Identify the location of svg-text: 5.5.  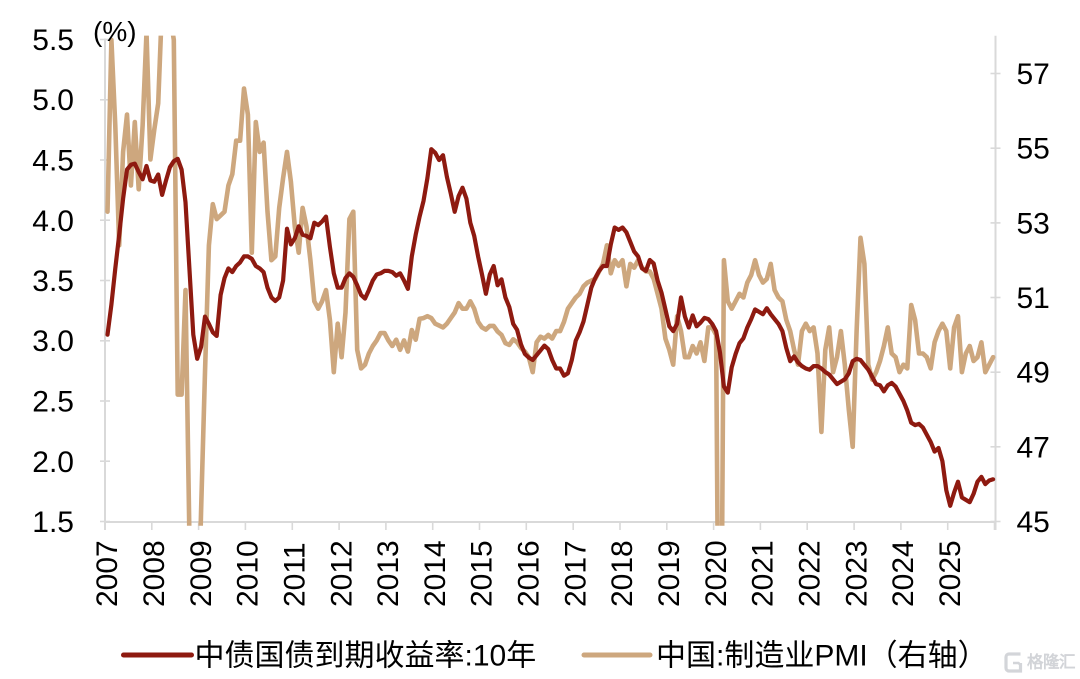
(53, 40).